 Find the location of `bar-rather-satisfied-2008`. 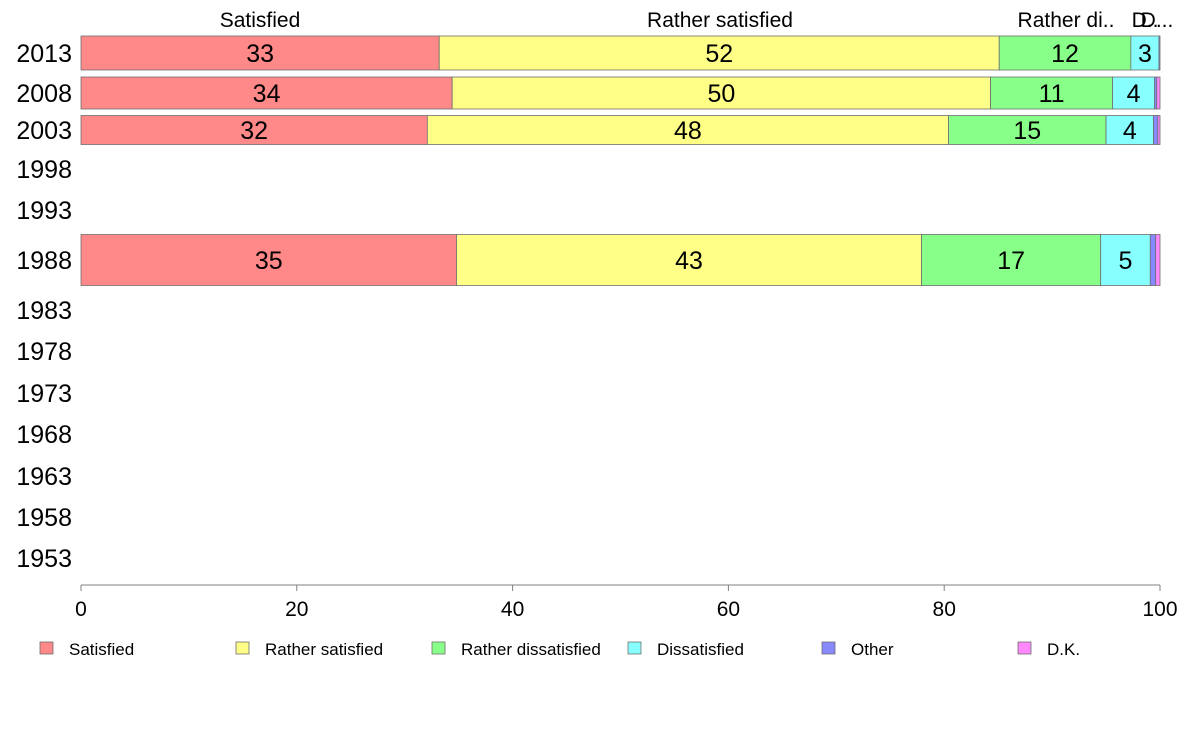

bar-rather-satisfied-2008 is located at coordinates (721, 93).